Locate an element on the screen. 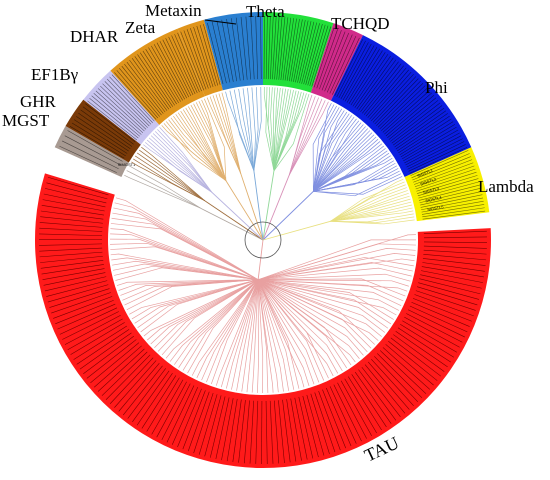  branch-tchqd is located at coordinates (302, 136).